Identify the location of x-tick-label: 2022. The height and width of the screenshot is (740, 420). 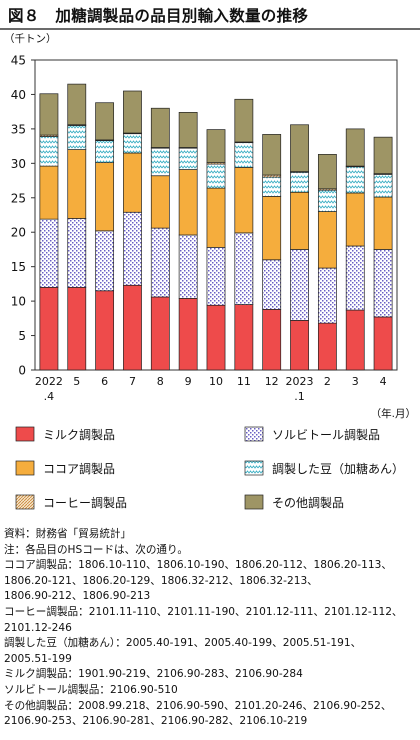
(49, 381).